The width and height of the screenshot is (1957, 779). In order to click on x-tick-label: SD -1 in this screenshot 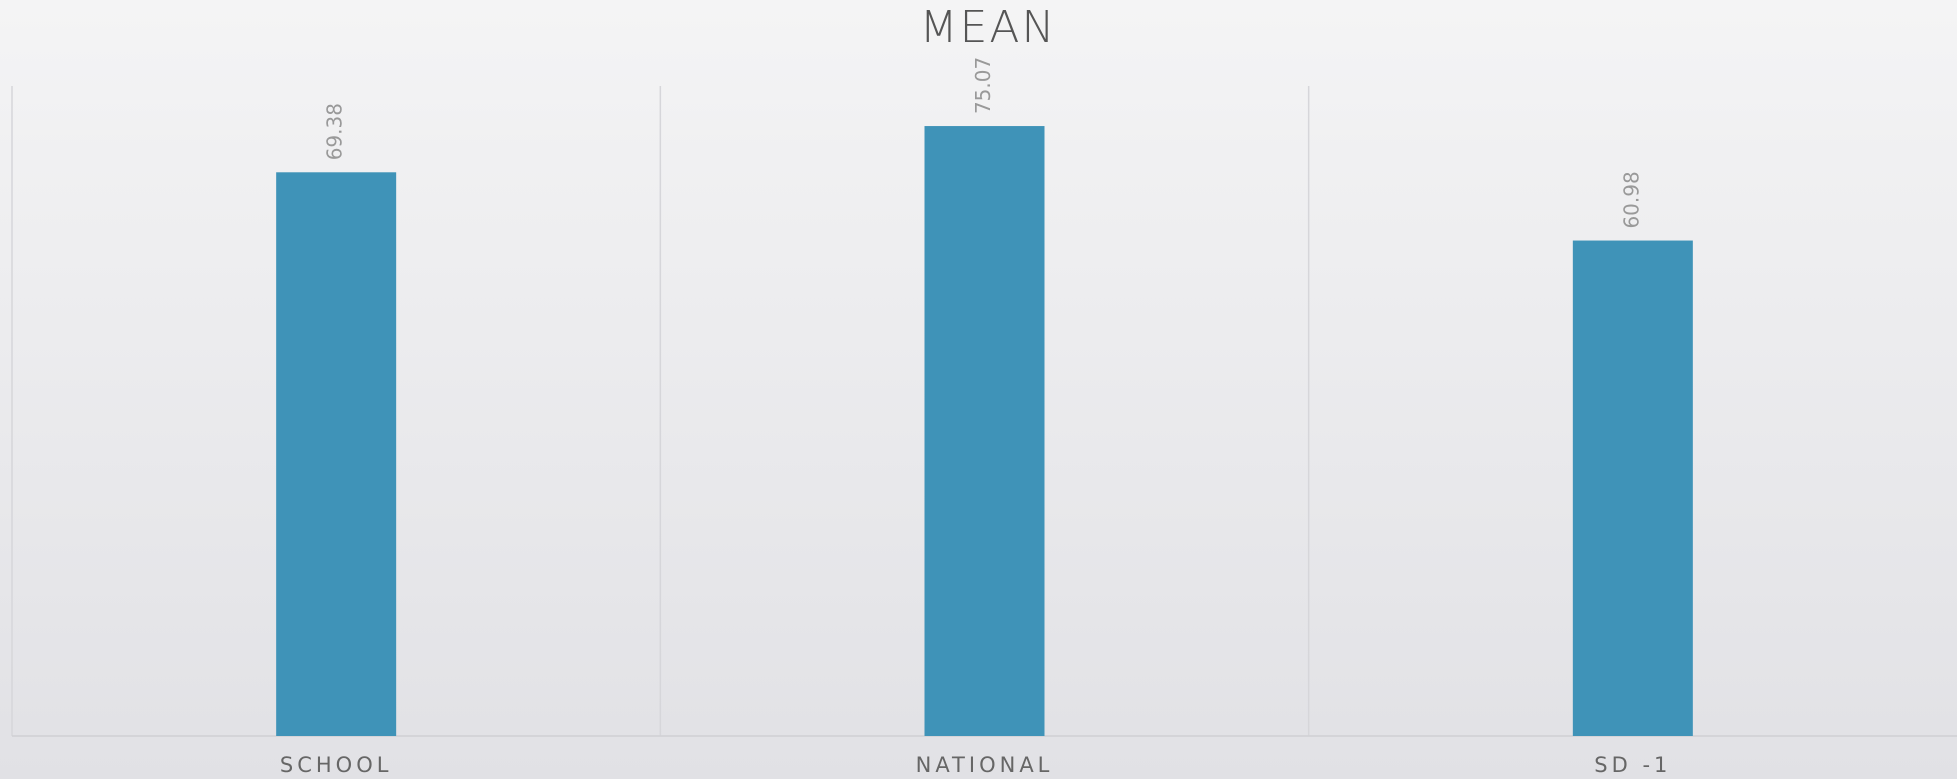, I will do `click(1632, 765)`.